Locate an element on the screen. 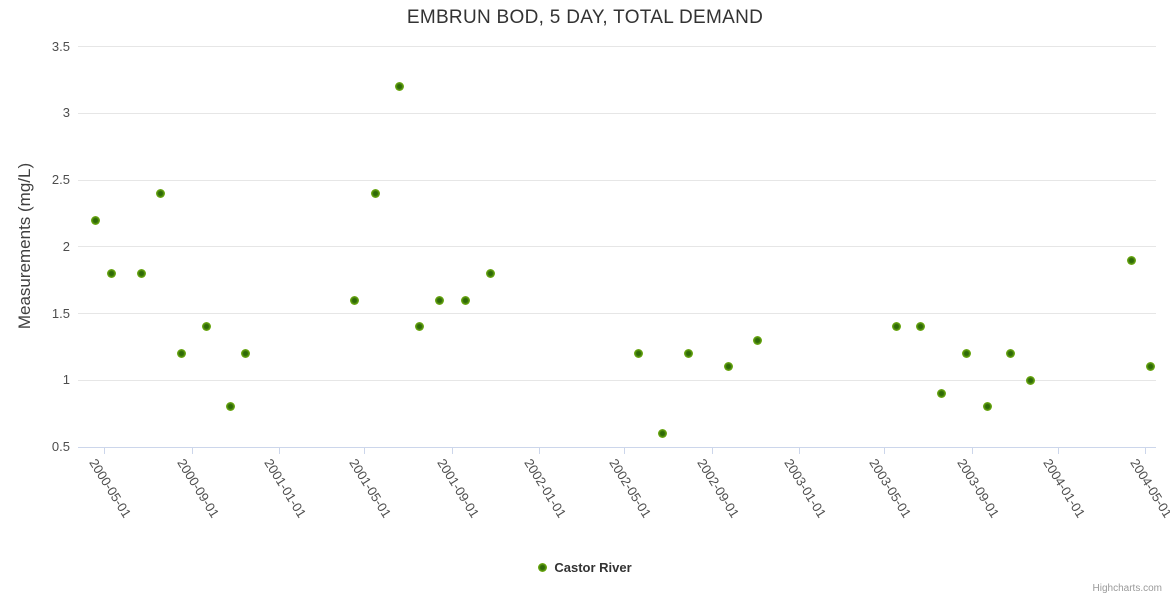 The image size is (1170, 600). x-axis-line is located at coordinates (617, 447).